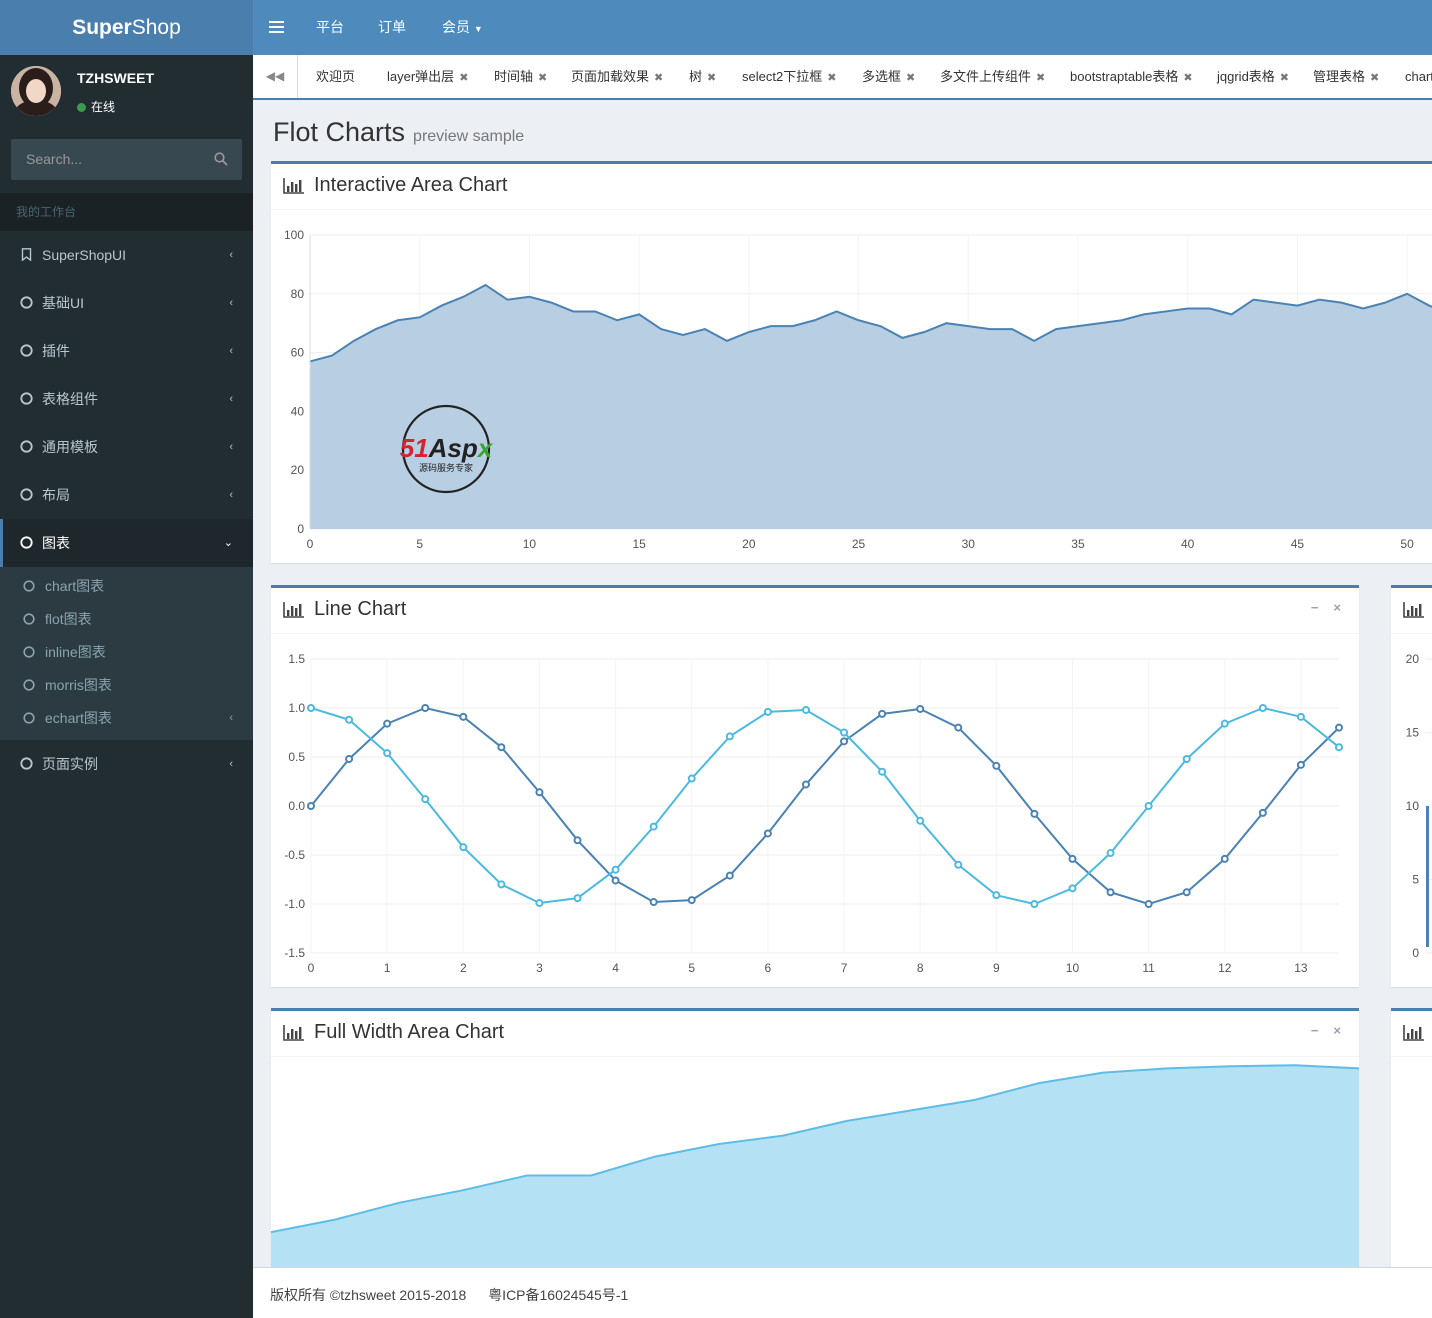  I want to click on x-tick-label: 45, so click(1298, 544).